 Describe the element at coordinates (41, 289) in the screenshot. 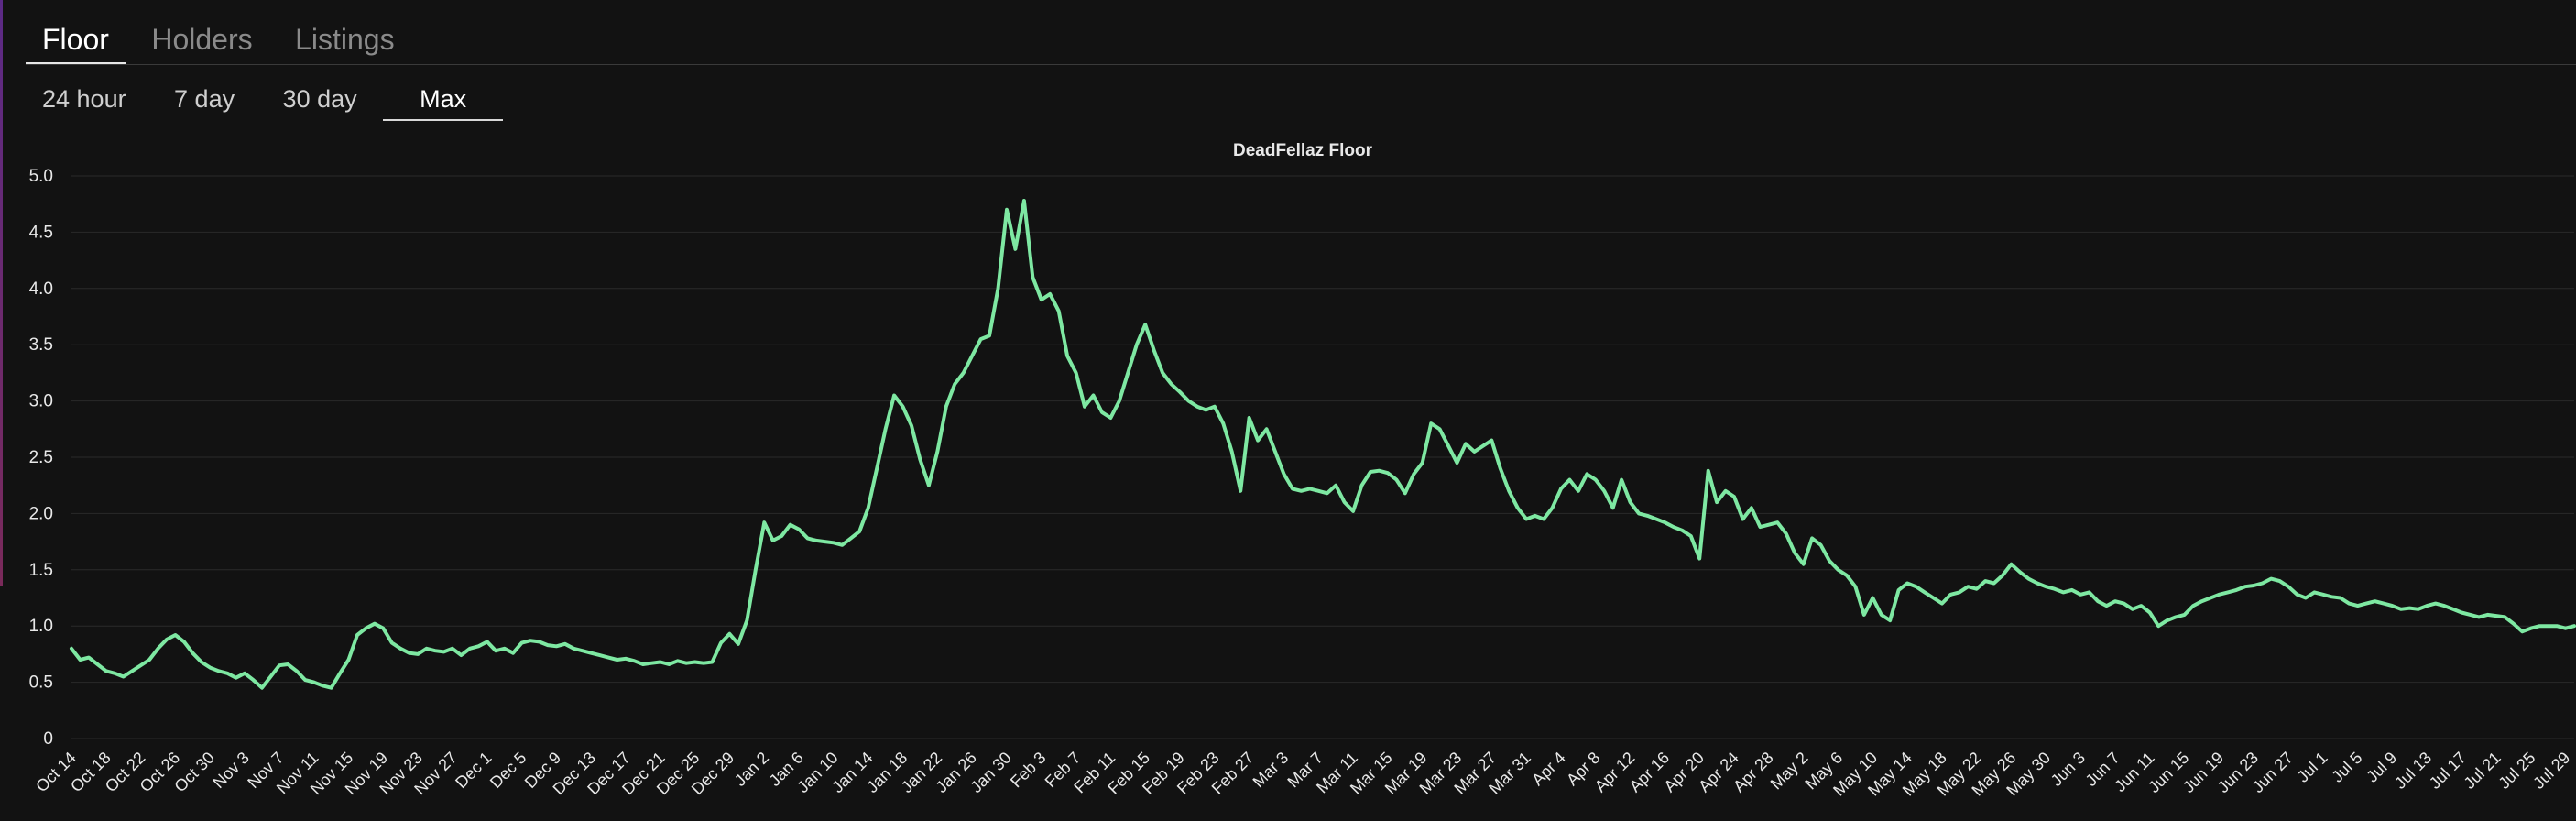

I see `y-tick-label: 4.0` at that location.